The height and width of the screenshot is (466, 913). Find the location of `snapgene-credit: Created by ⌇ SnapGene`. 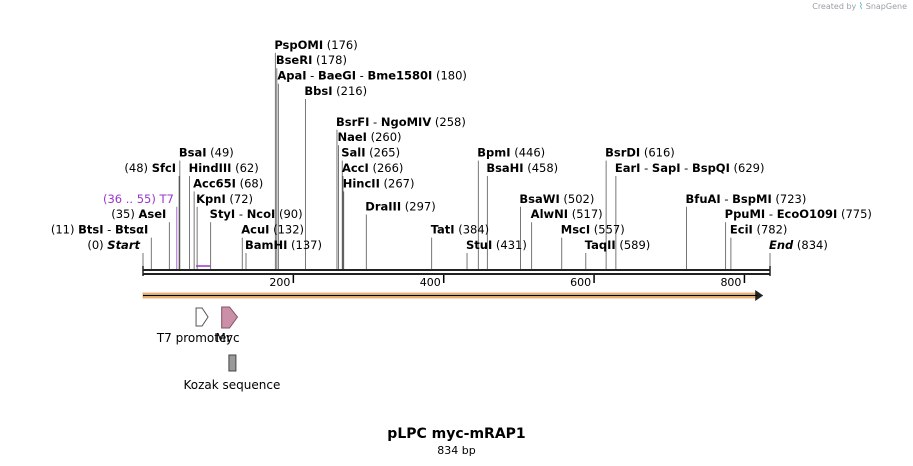

snapgene-credit: Created by ⌇ SnapGene is located at coordinates (859, 7).